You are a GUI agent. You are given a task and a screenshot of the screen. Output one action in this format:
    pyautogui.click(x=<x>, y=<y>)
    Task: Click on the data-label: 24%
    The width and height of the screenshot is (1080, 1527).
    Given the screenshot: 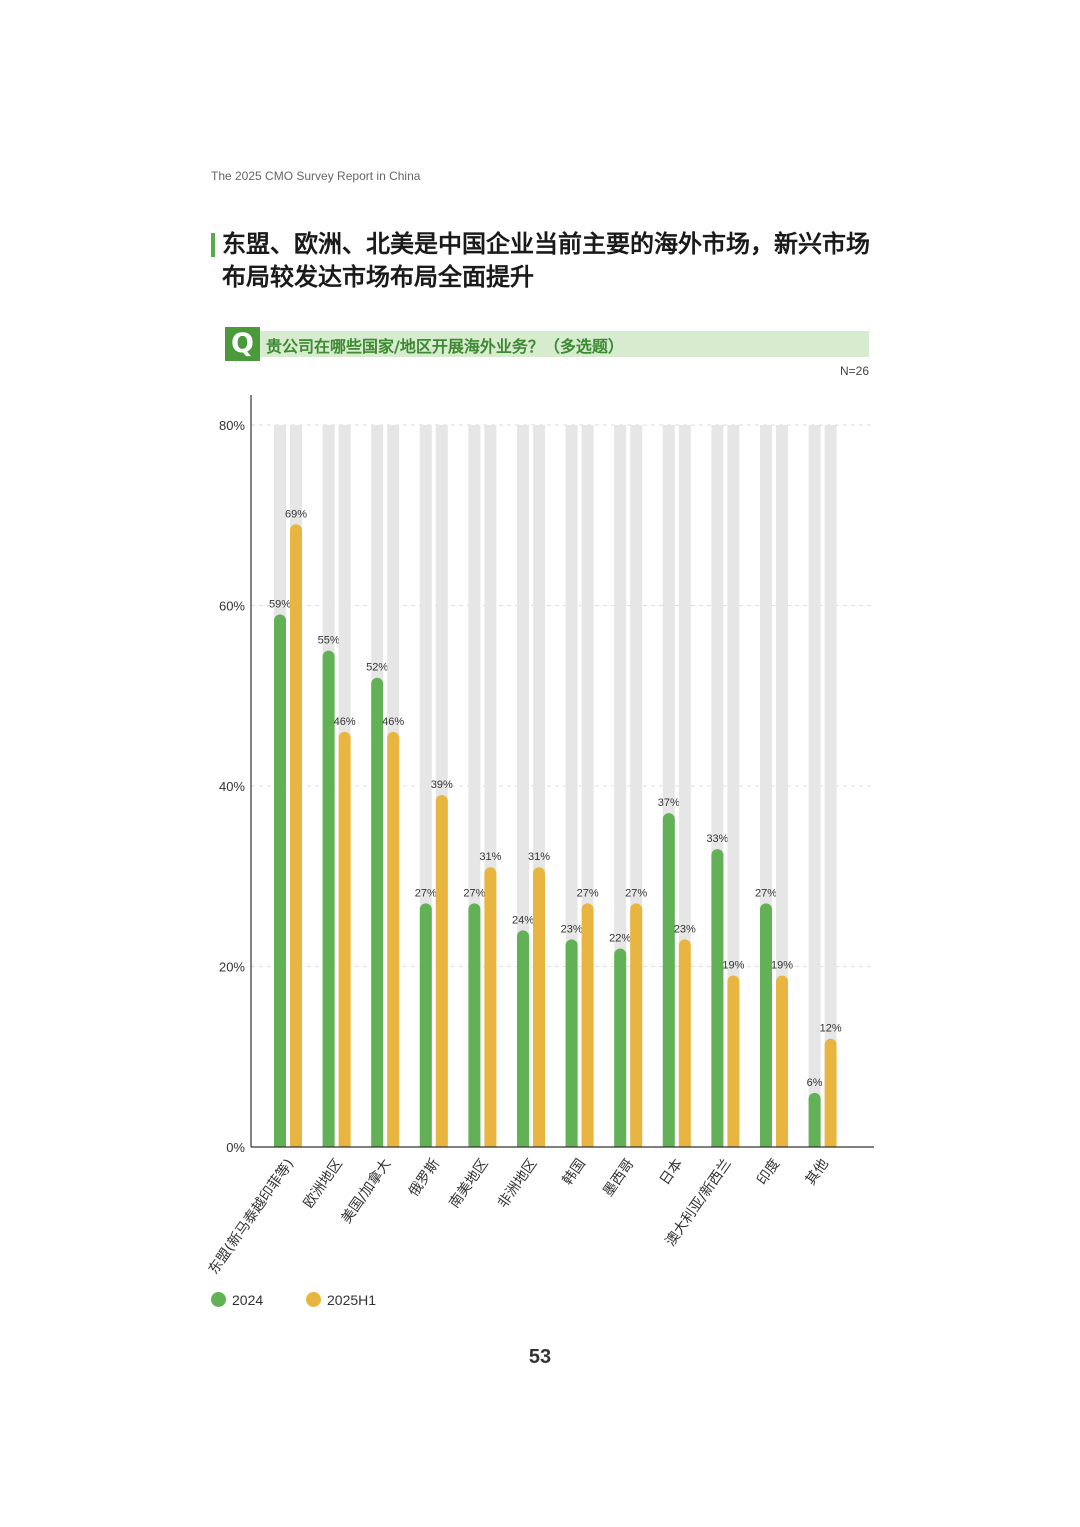 What is the action you would take?
    pyautogui.click(x=523, y=920)
    